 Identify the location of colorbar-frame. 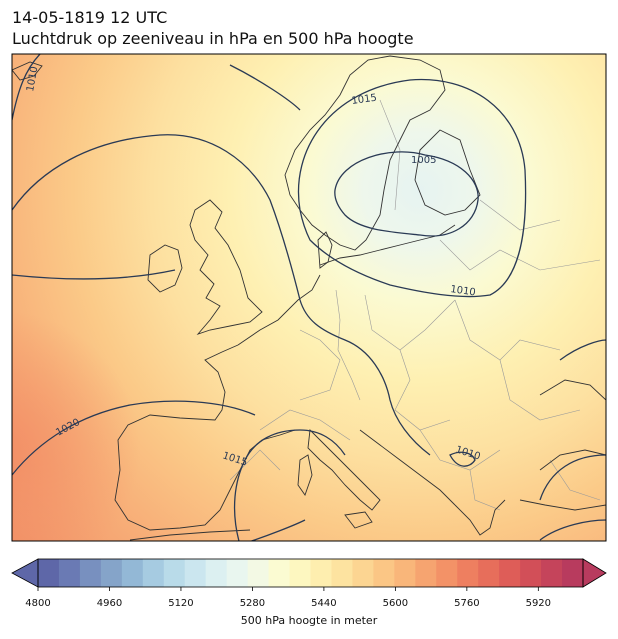
(310, 573).